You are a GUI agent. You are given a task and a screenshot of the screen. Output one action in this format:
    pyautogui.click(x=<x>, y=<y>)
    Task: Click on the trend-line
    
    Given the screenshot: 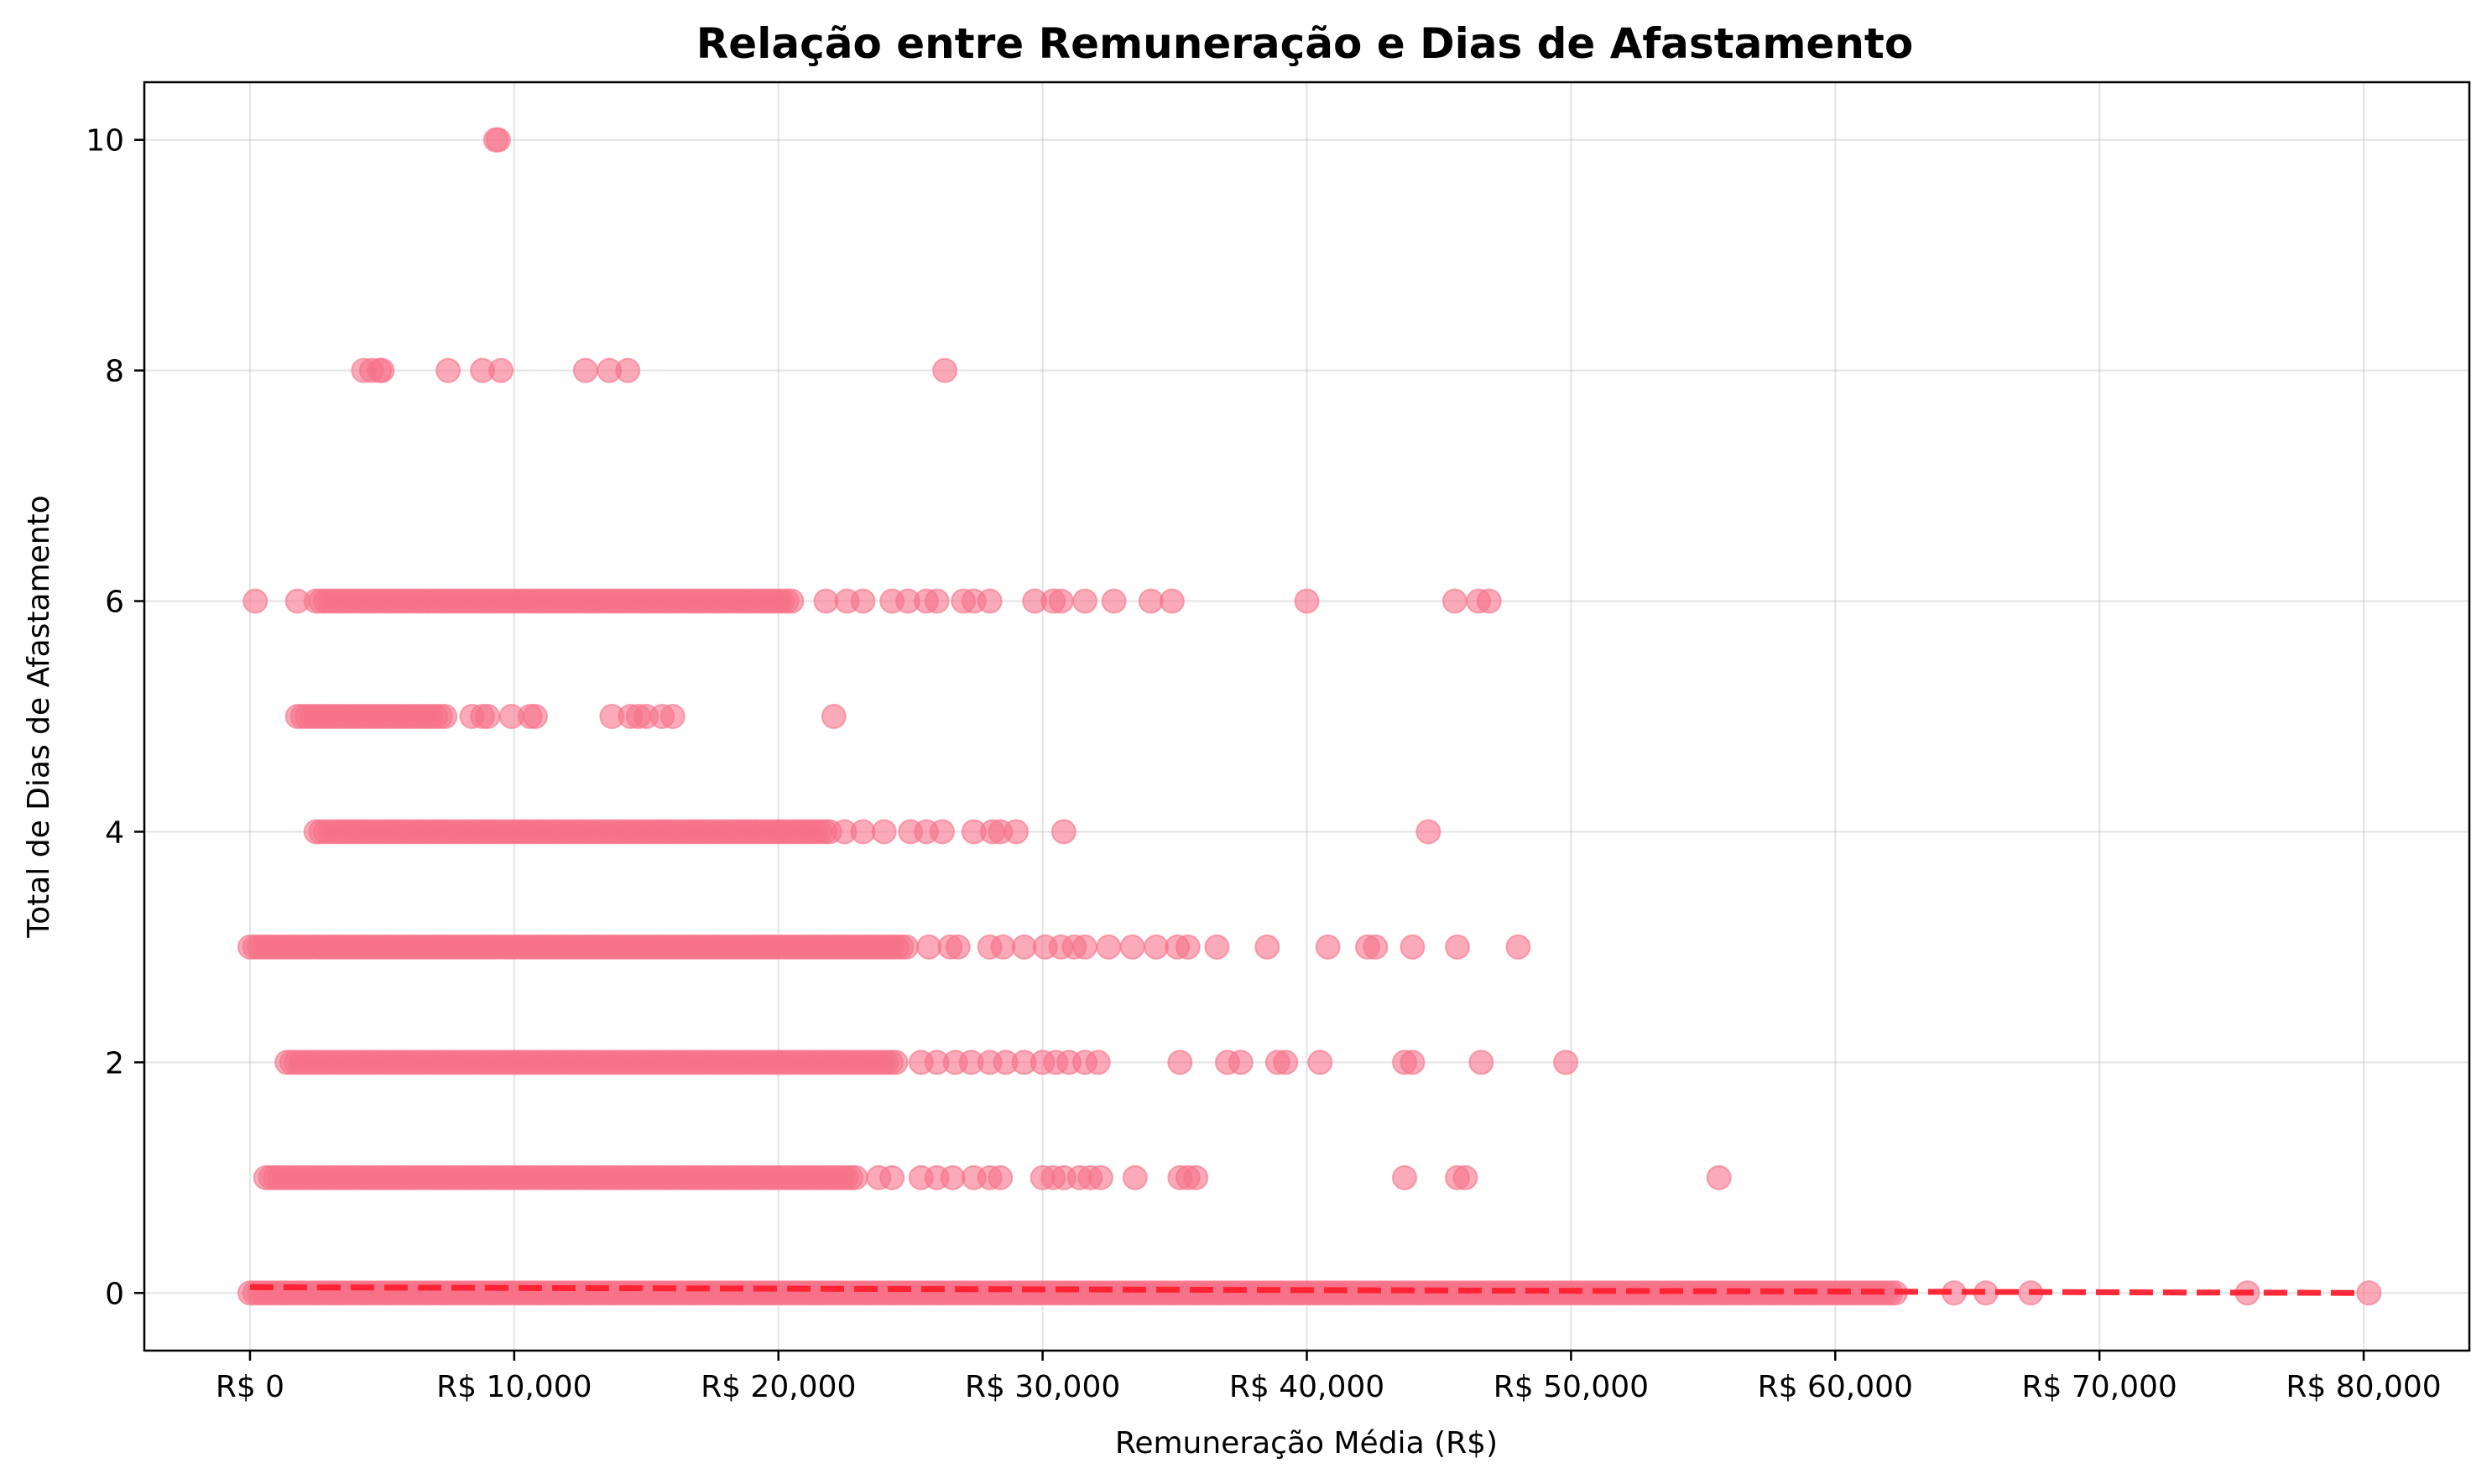 What is the action you would take?
    pyautogui.click(x=1306, y=1290)
    